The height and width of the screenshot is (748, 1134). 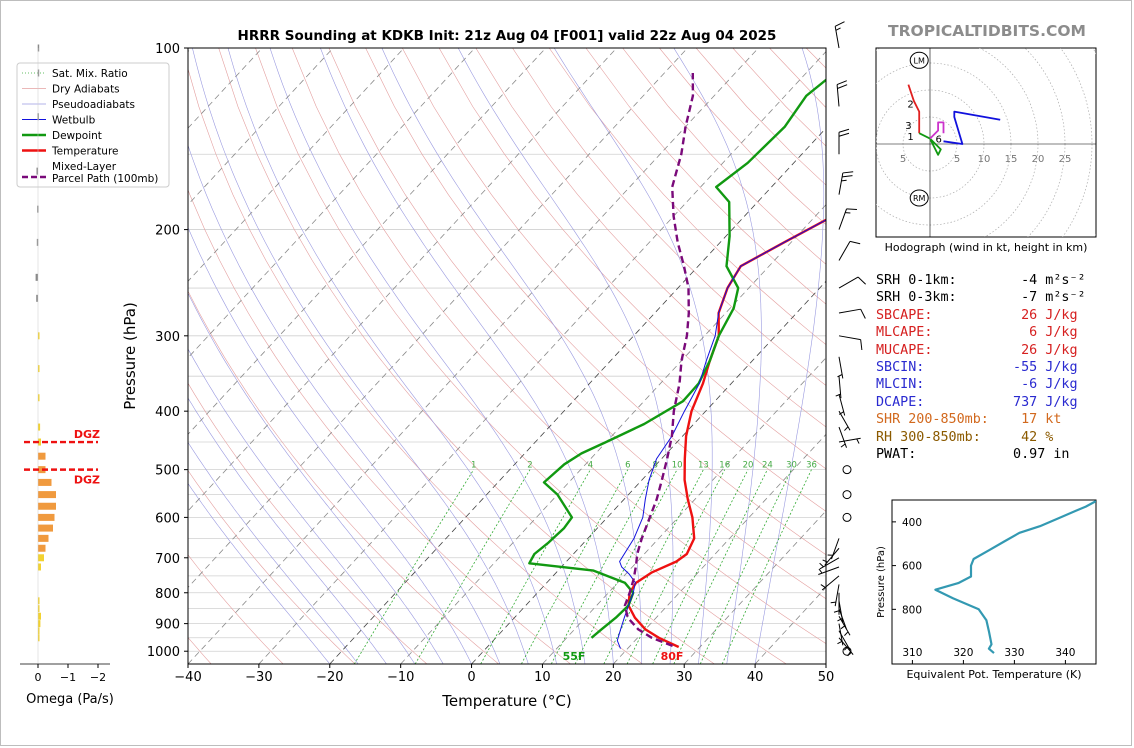 I want to click on x-tick-label: 30, so click(x=684, y=677).